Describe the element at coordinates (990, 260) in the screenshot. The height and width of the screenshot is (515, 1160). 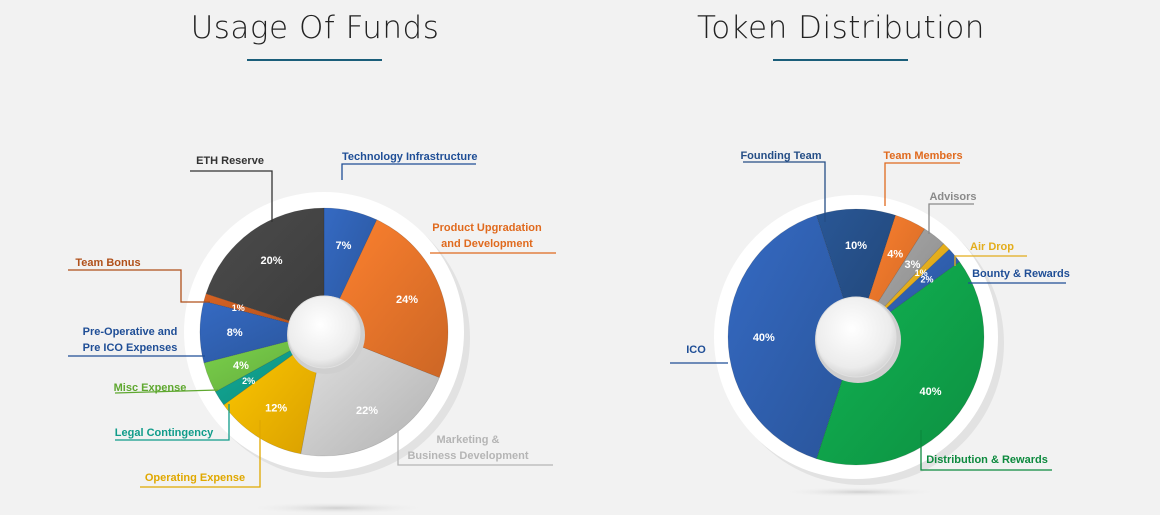
I see `token-leader-air-drop` at that location.